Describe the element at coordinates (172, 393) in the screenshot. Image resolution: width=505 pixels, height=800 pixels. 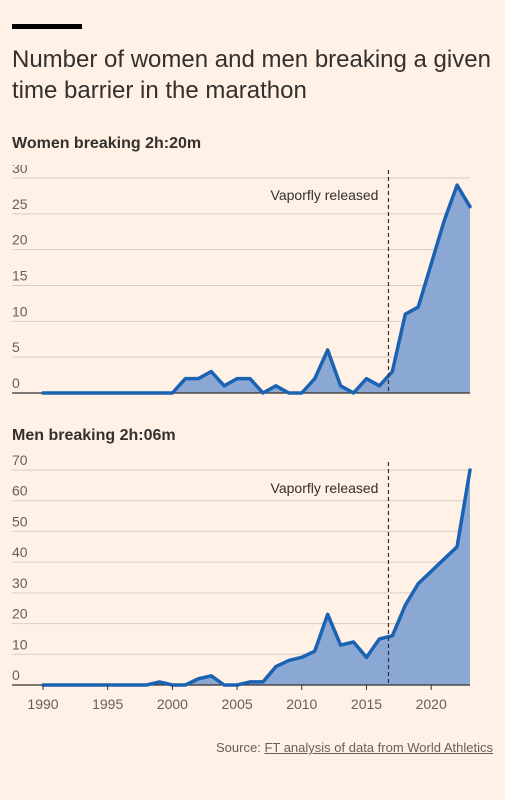
I see `data-point-2000` at that location.